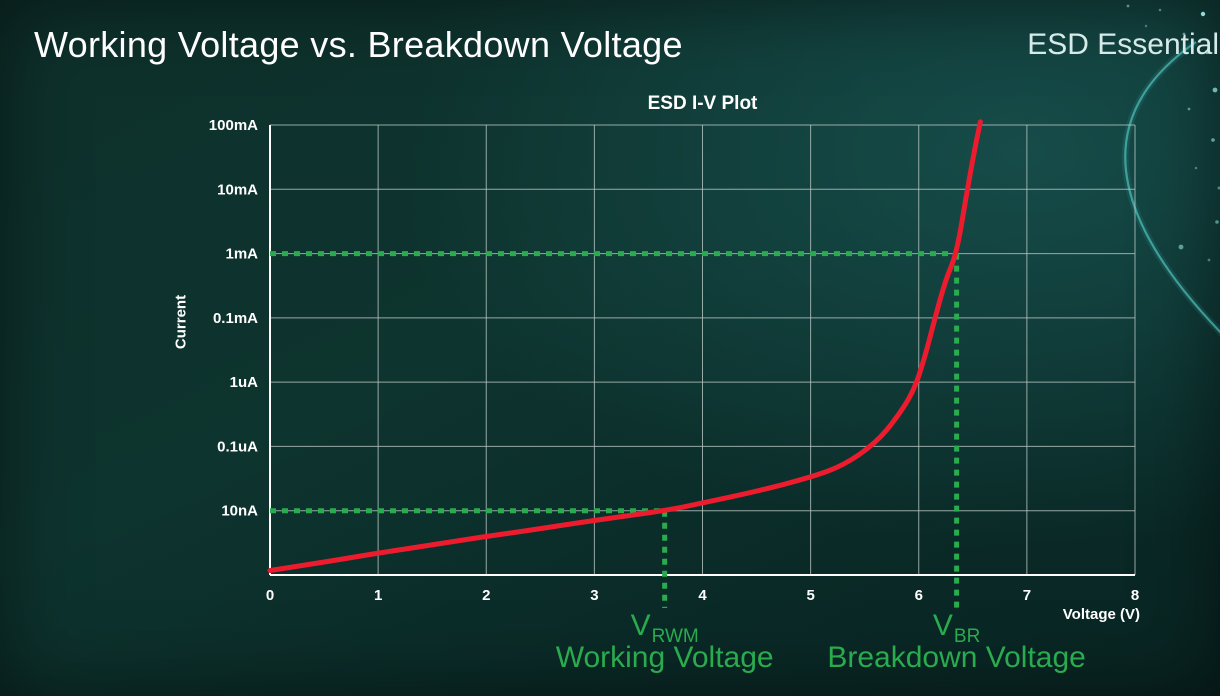 This screenshot has width=1220, height=696. Describe the element at coordinates (1123, 44) in the screenshot. I see `brand-watermark: ESD Essentials` at that location.